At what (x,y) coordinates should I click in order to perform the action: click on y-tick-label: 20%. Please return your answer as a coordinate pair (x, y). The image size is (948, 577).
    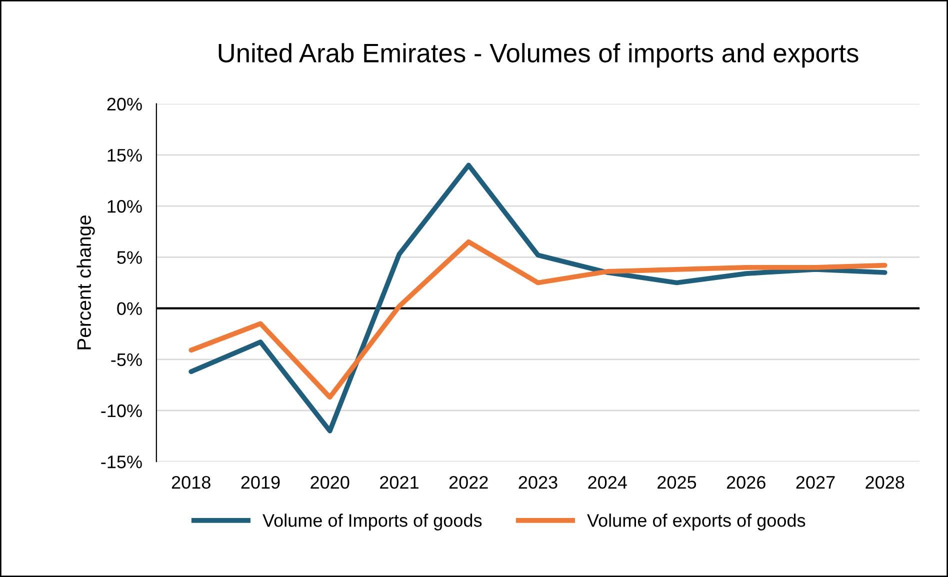
    Looking at the image, I should click on (124, 104).